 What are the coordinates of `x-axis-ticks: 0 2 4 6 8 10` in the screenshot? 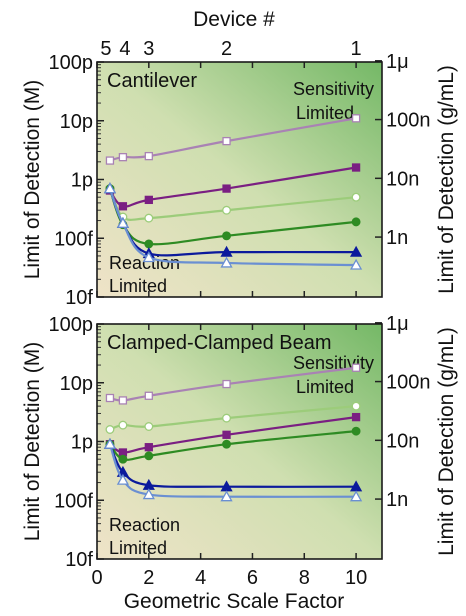 It's located at (229, 578).